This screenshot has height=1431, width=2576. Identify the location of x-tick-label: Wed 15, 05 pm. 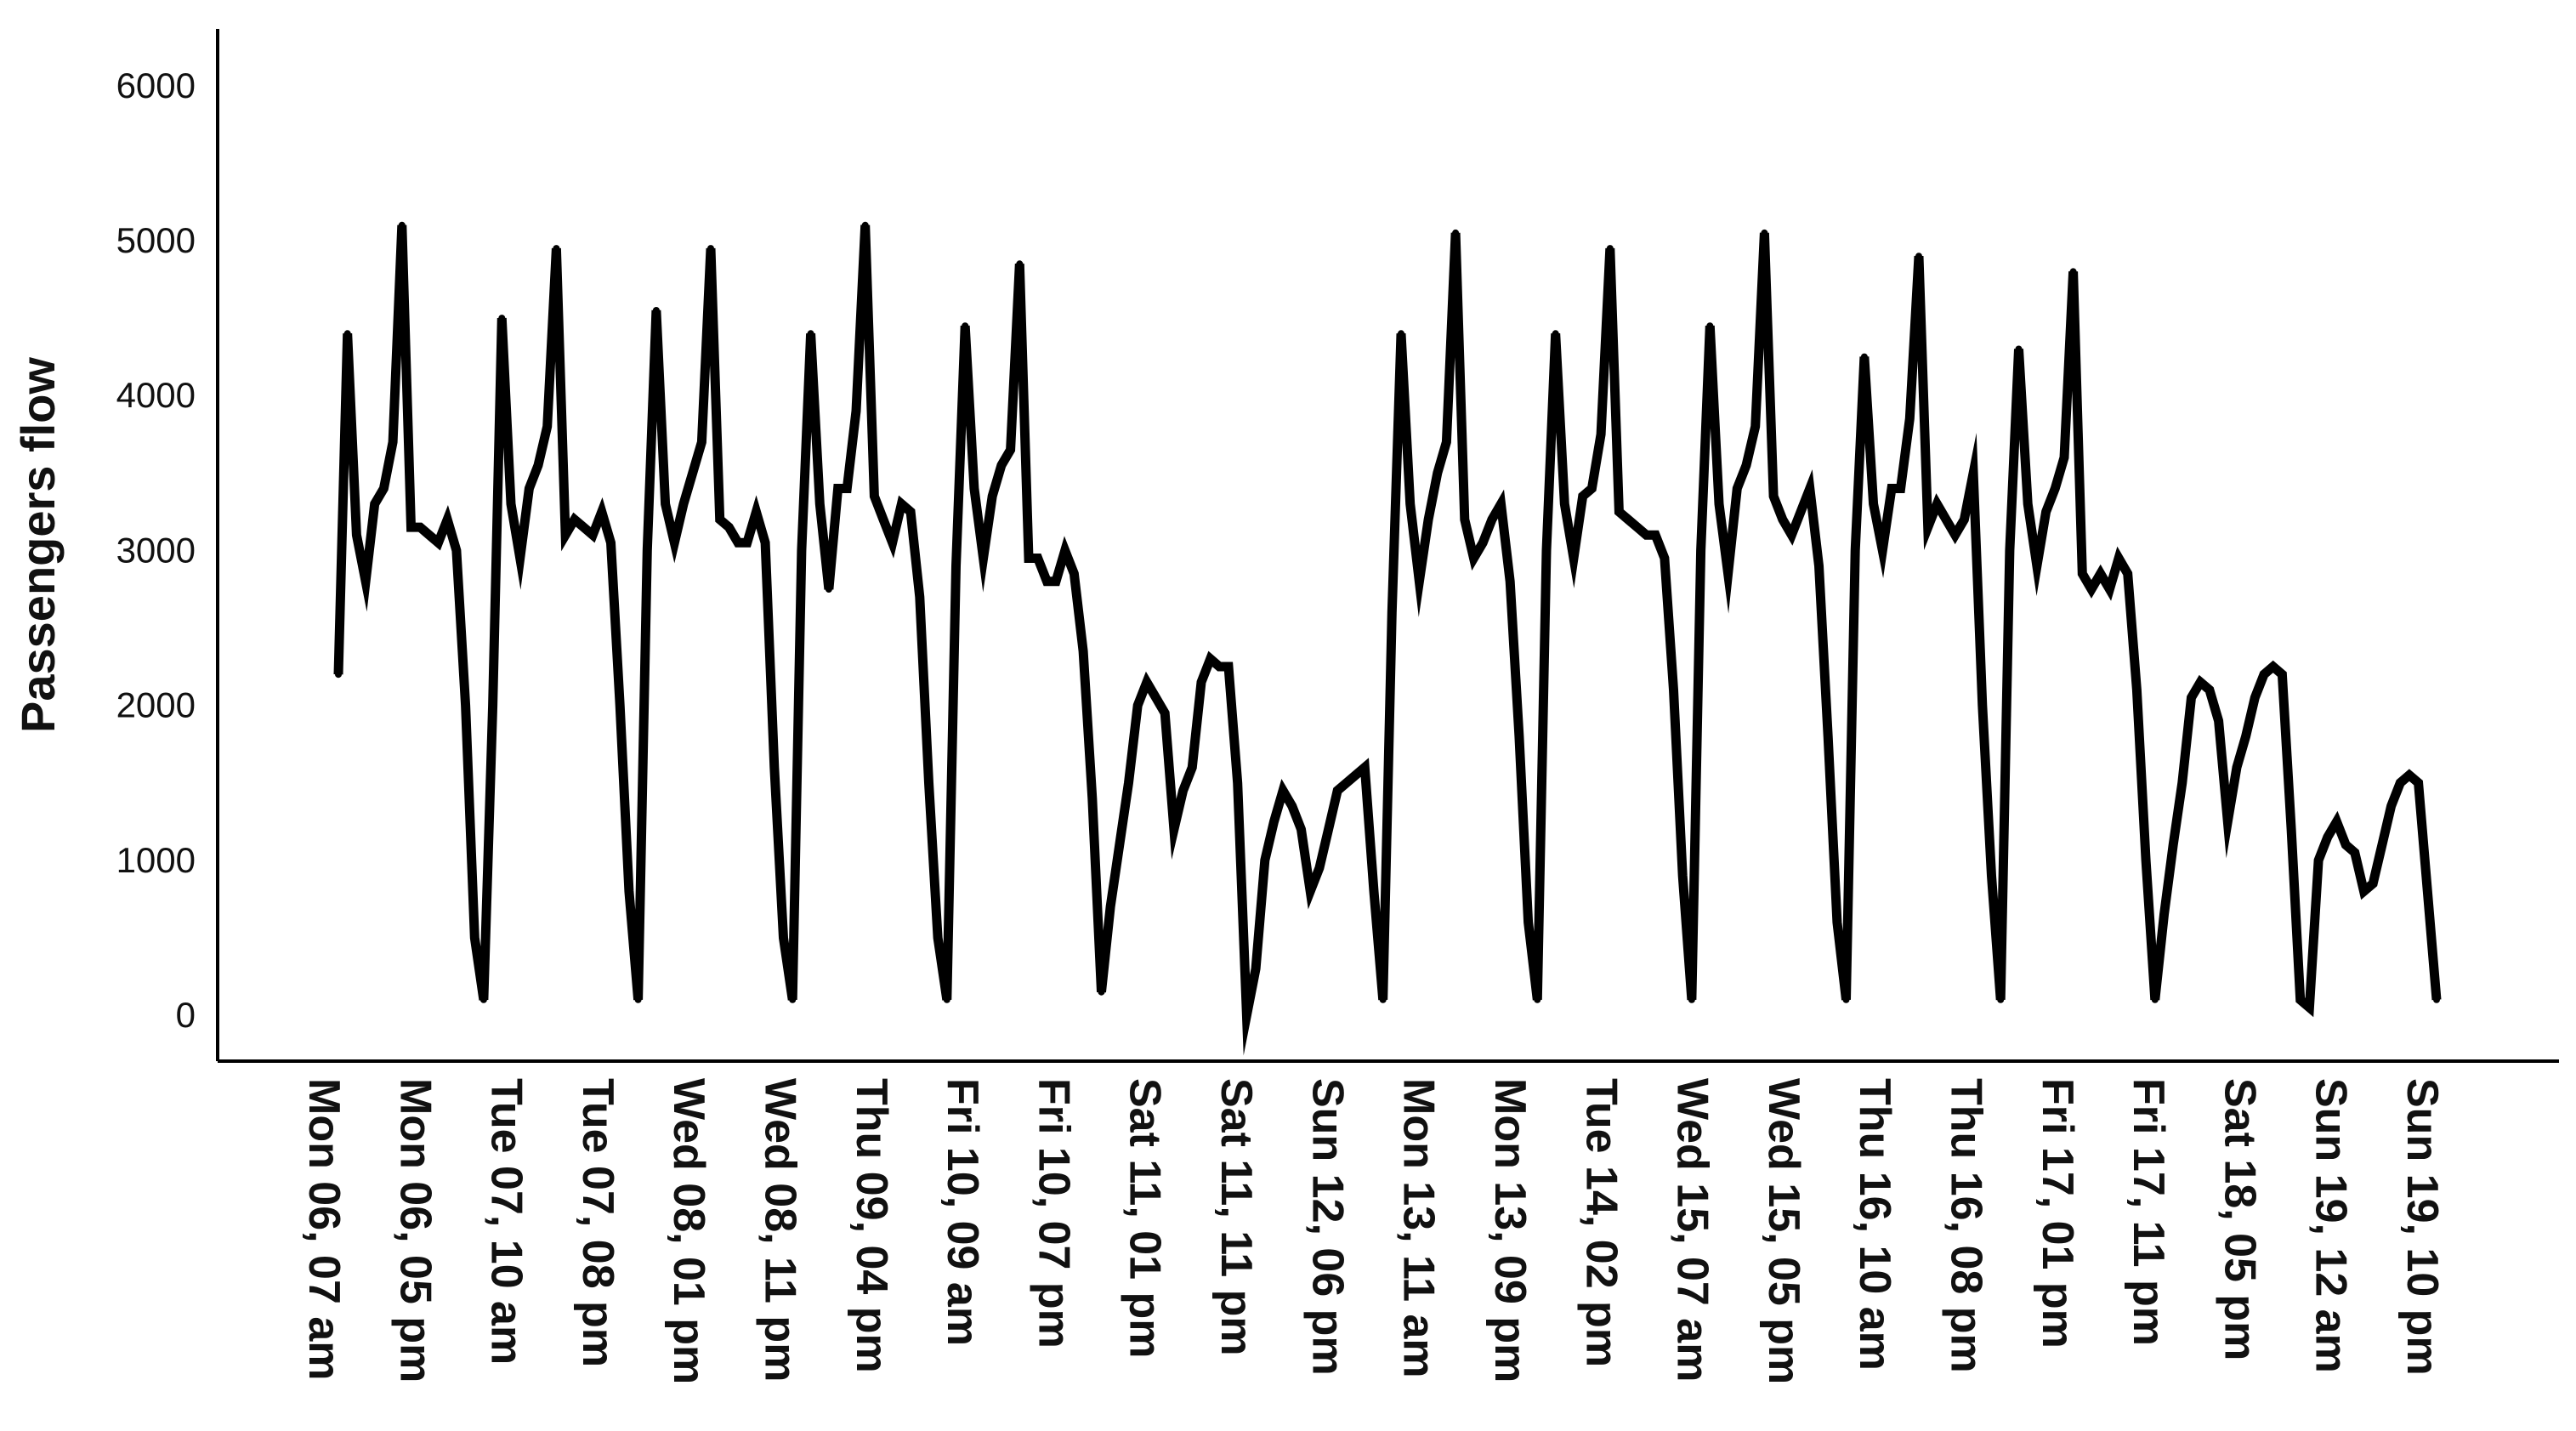
(1784, 1231).